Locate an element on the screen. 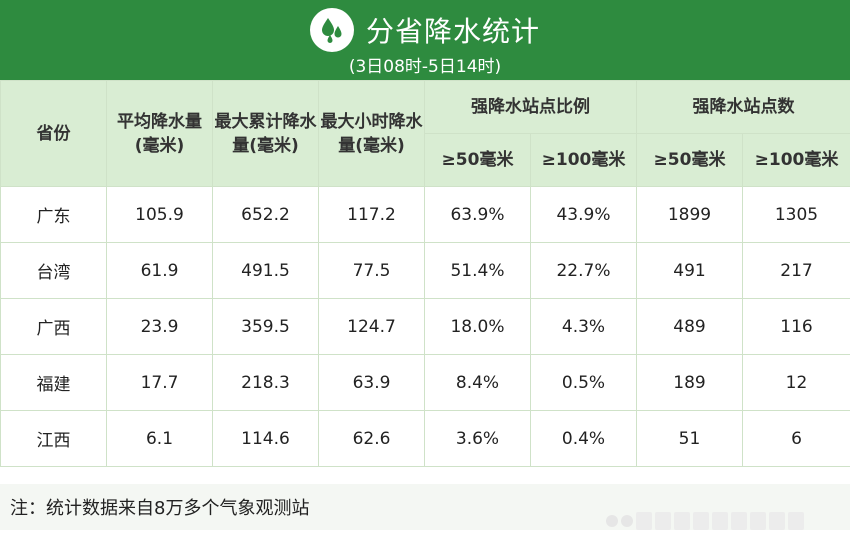 The width and height of the screenshot is (850, 547). raindrops-icon is located at coordinates (331, 30).